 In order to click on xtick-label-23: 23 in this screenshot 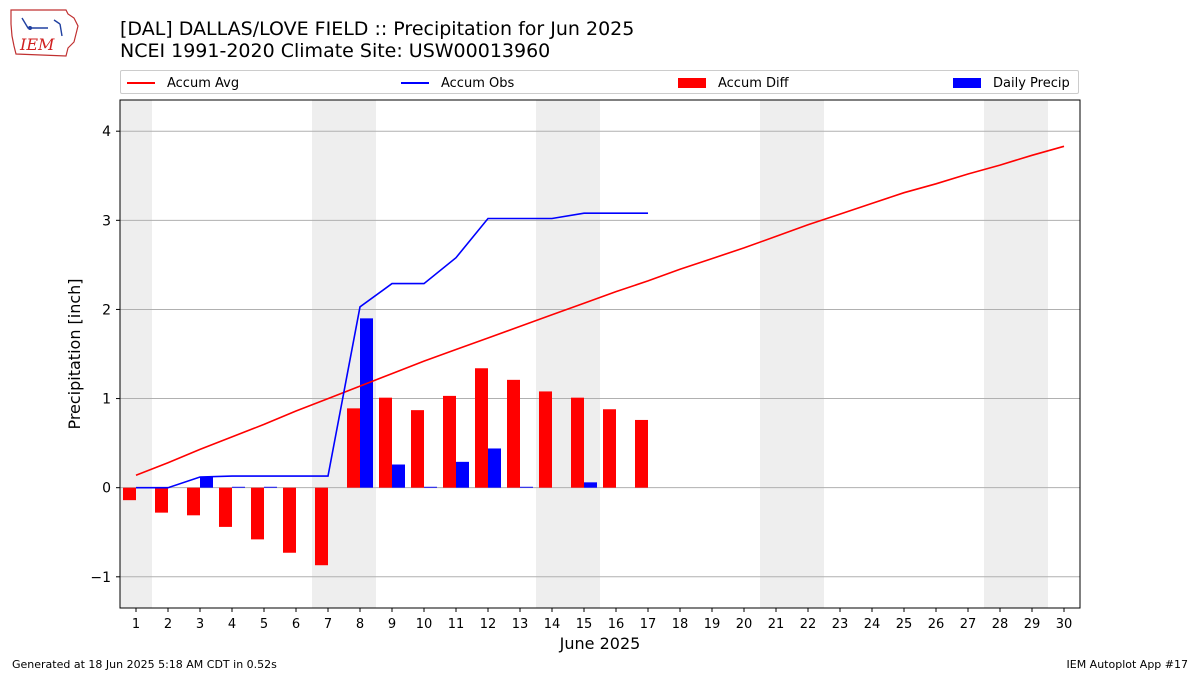, I will do `click(840, 624)`.